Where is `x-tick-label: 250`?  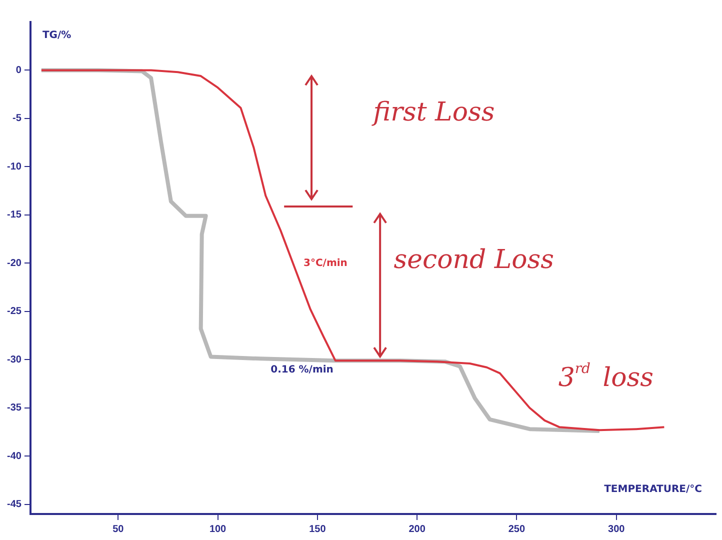
x-tick-label: 250 is located at coordinates (517, 529).